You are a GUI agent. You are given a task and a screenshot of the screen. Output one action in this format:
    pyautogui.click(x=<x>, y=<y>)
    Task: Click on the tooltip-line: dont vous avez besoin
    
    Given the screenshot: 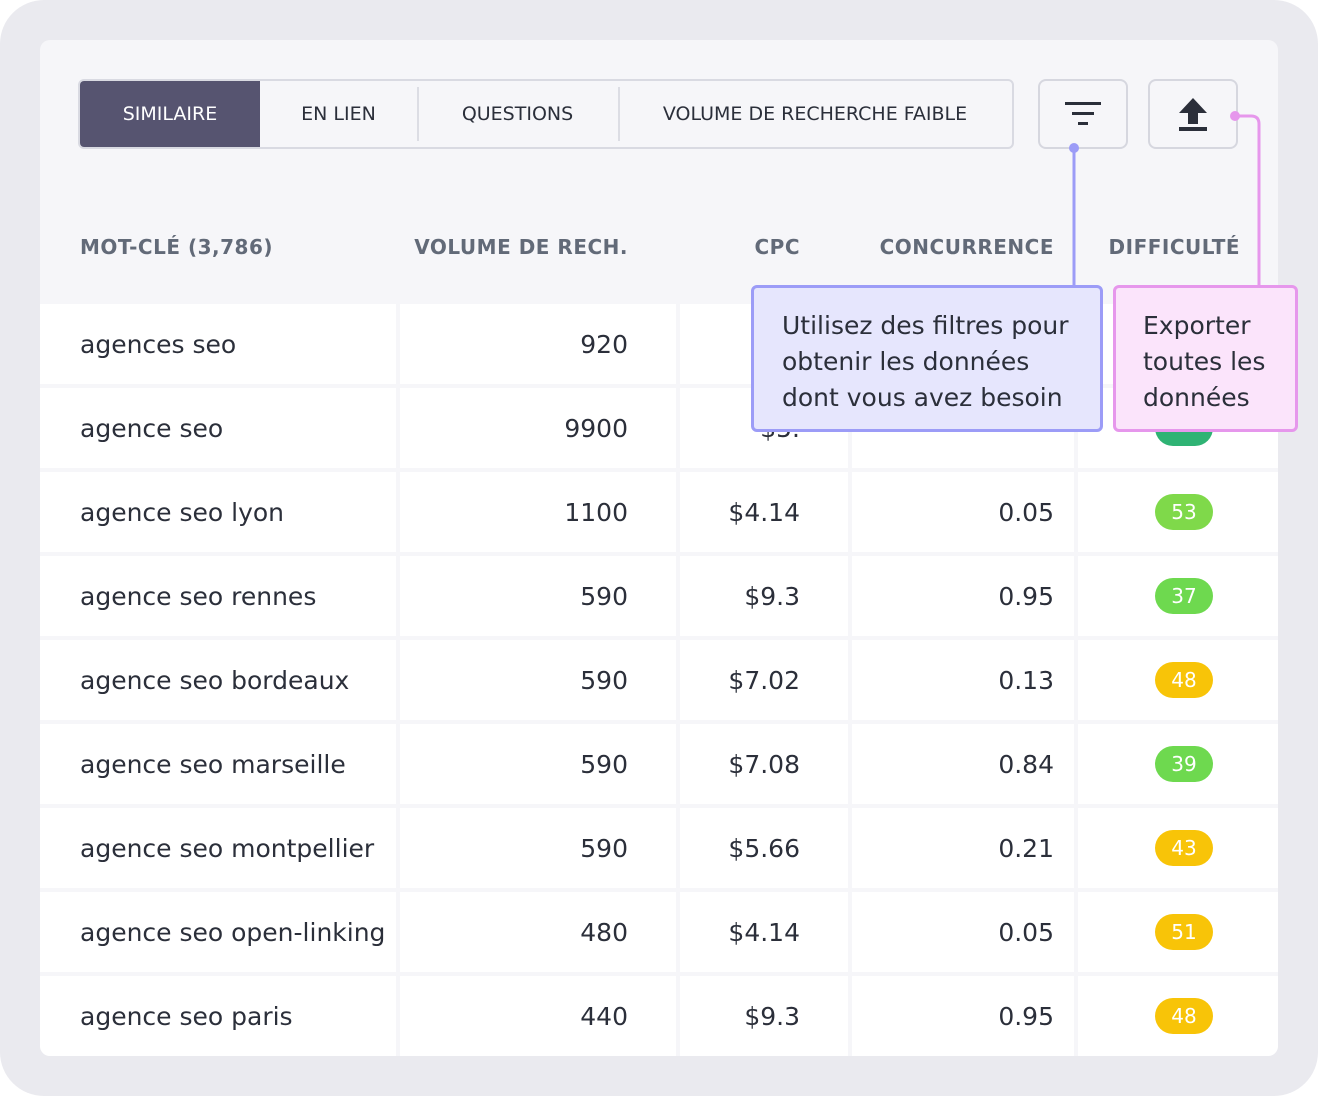 What is the action you would take?
    pyautogui.click(x=922, y=397)
    